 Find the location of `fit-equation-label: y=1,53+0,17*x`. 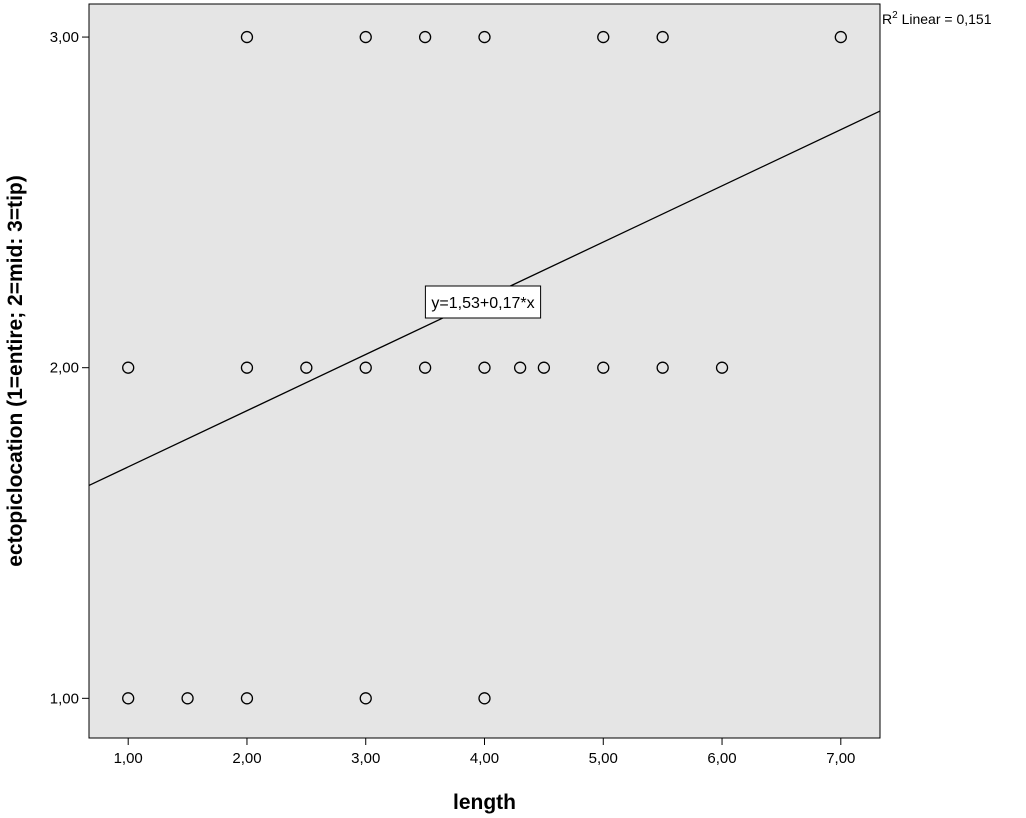

fit-equation-label: y=1,53+0,17*x is located at coordinates (482, 303).